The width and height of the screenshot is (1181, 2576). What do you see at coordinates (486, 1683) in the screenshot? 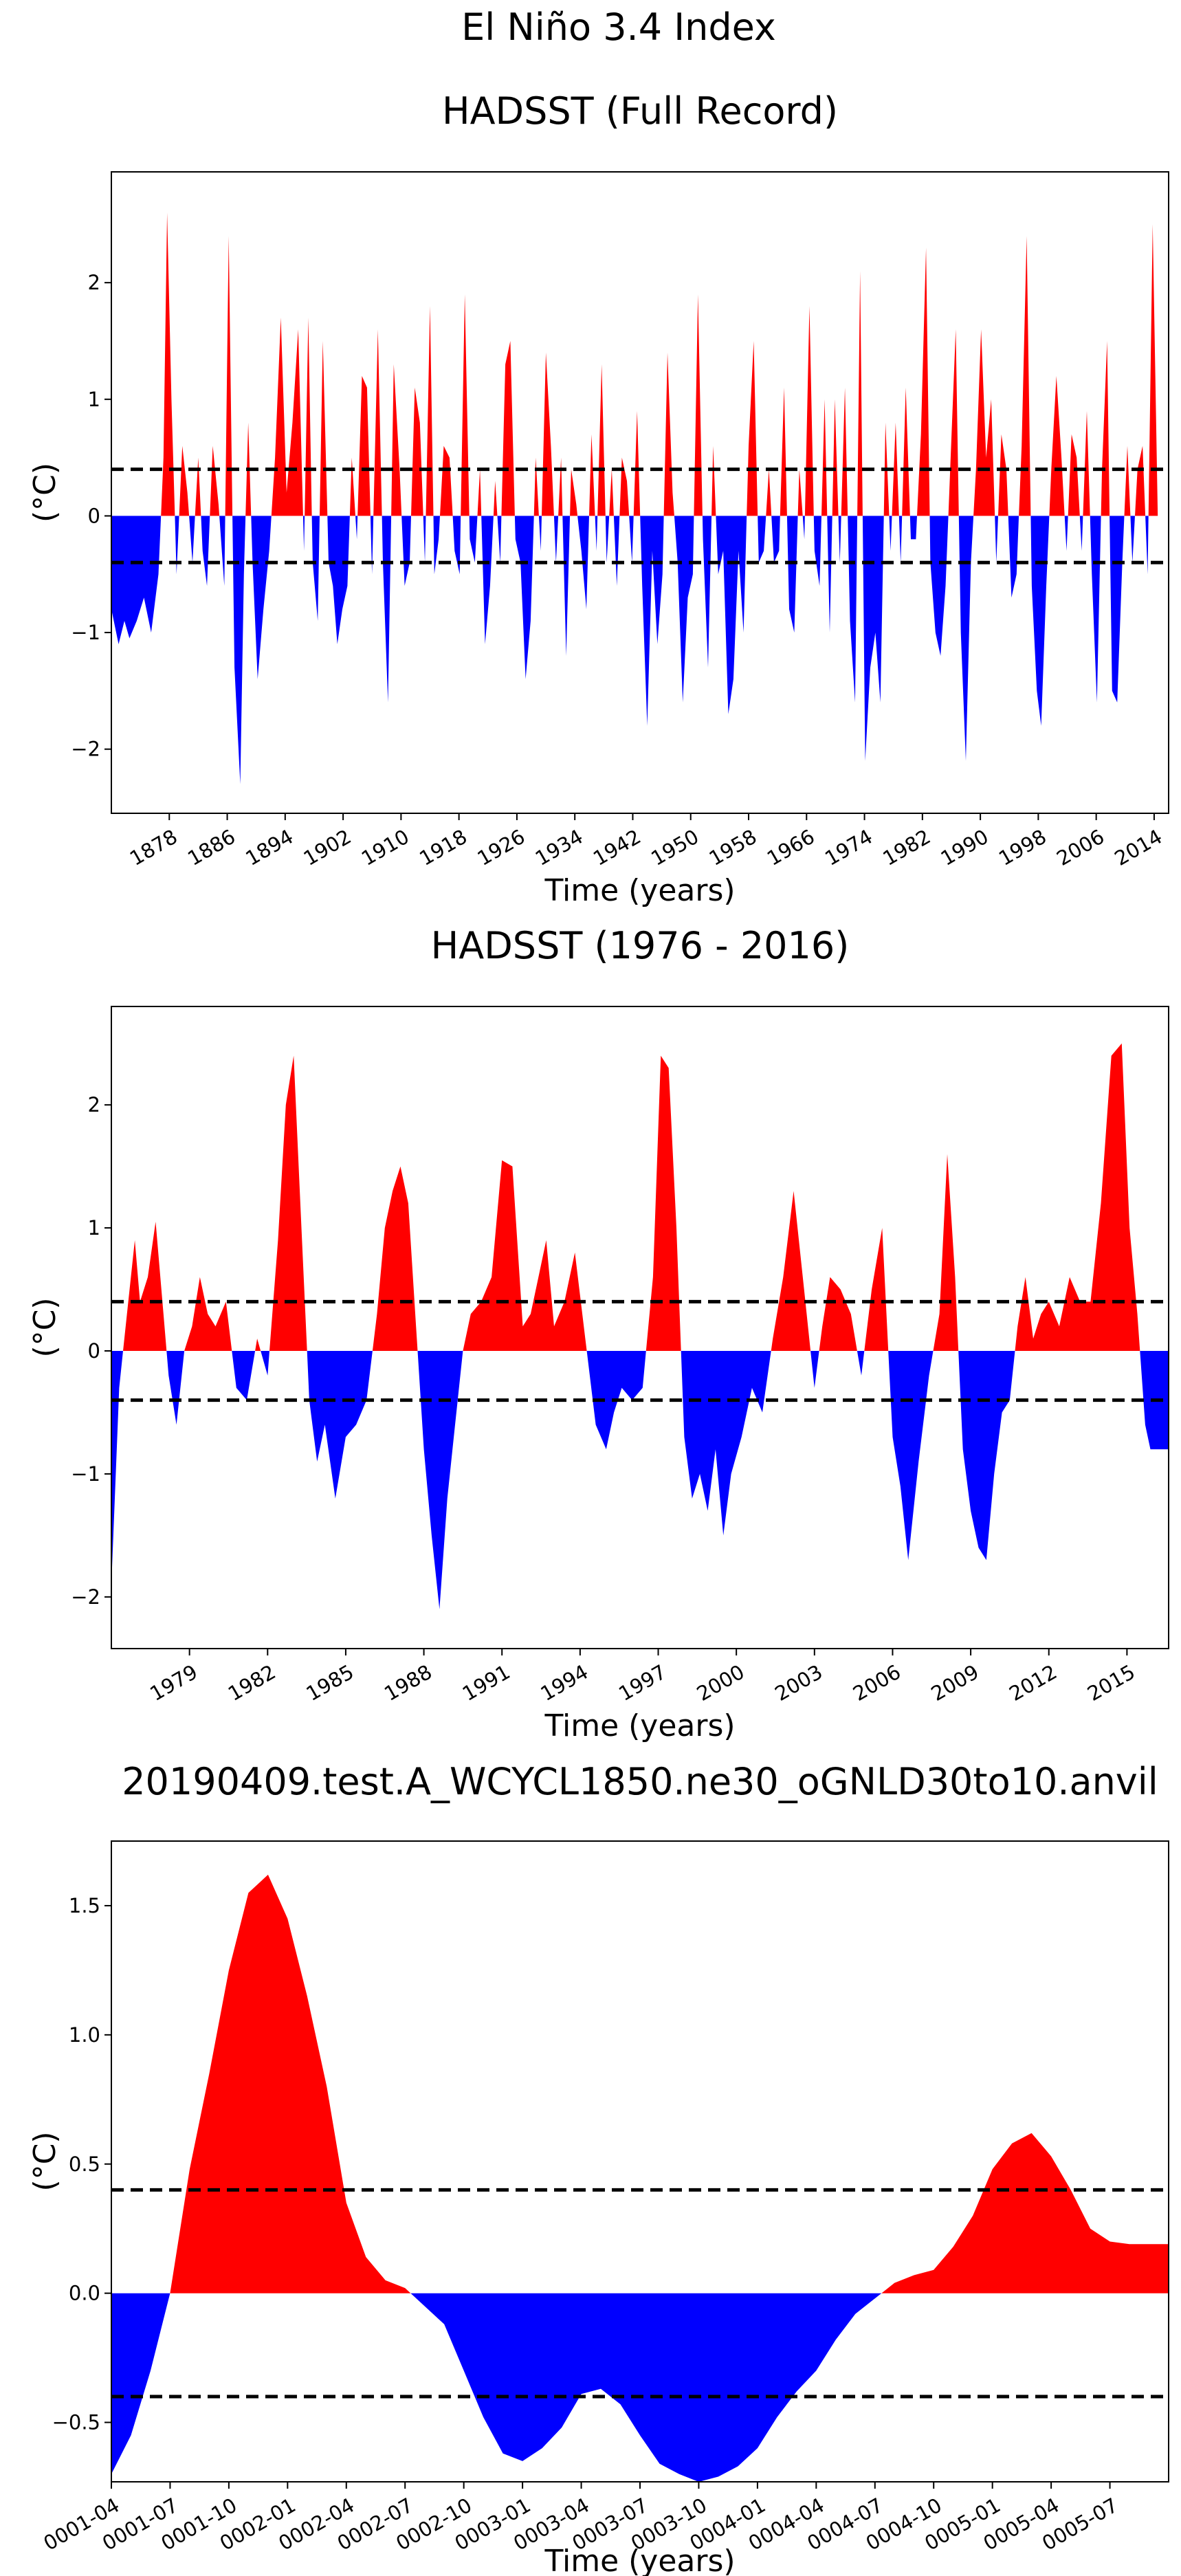
I see `chart2-x-tick-label: 1991` at bounding box center [486, 1683].